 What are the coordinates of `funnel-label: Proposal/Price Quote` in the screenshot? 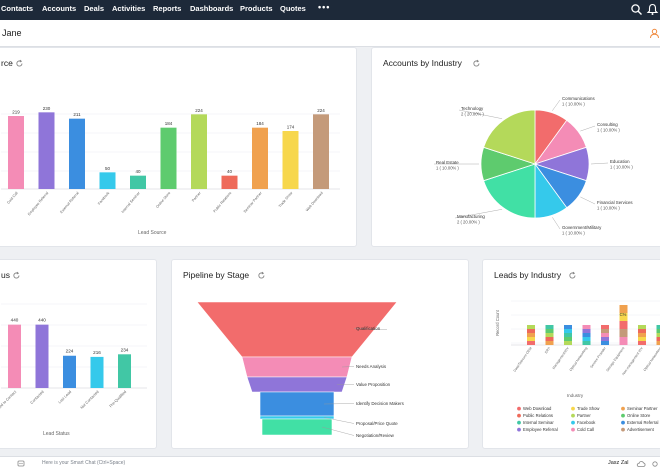 It's located at (377, 423).